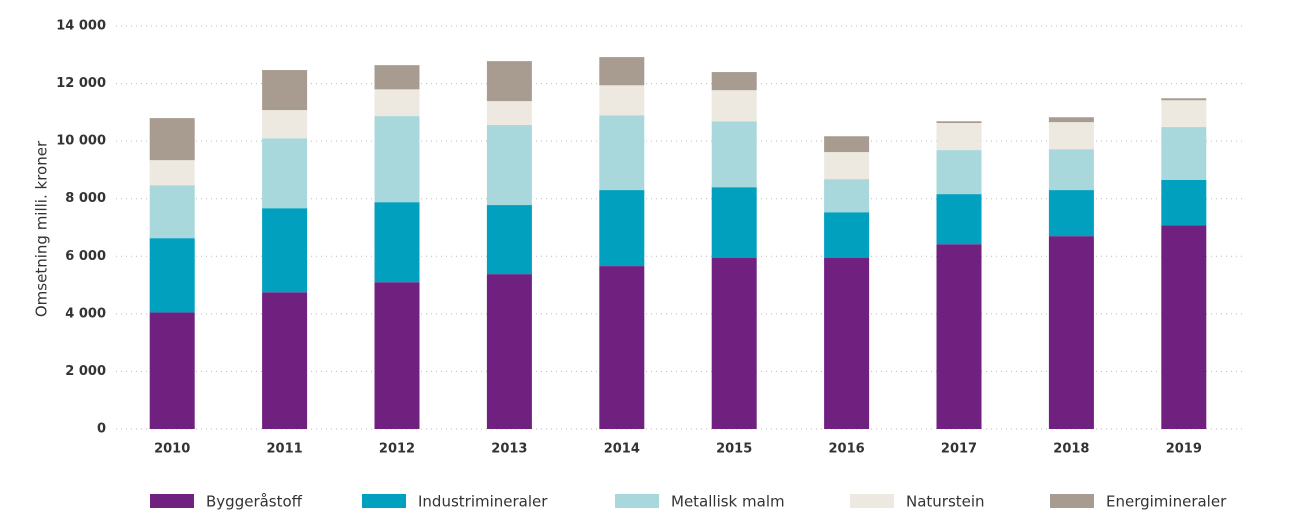 The width and height of the screenshot is (1290, 514). I want to click on y-tick-label: 12 000, so click(81, 83).